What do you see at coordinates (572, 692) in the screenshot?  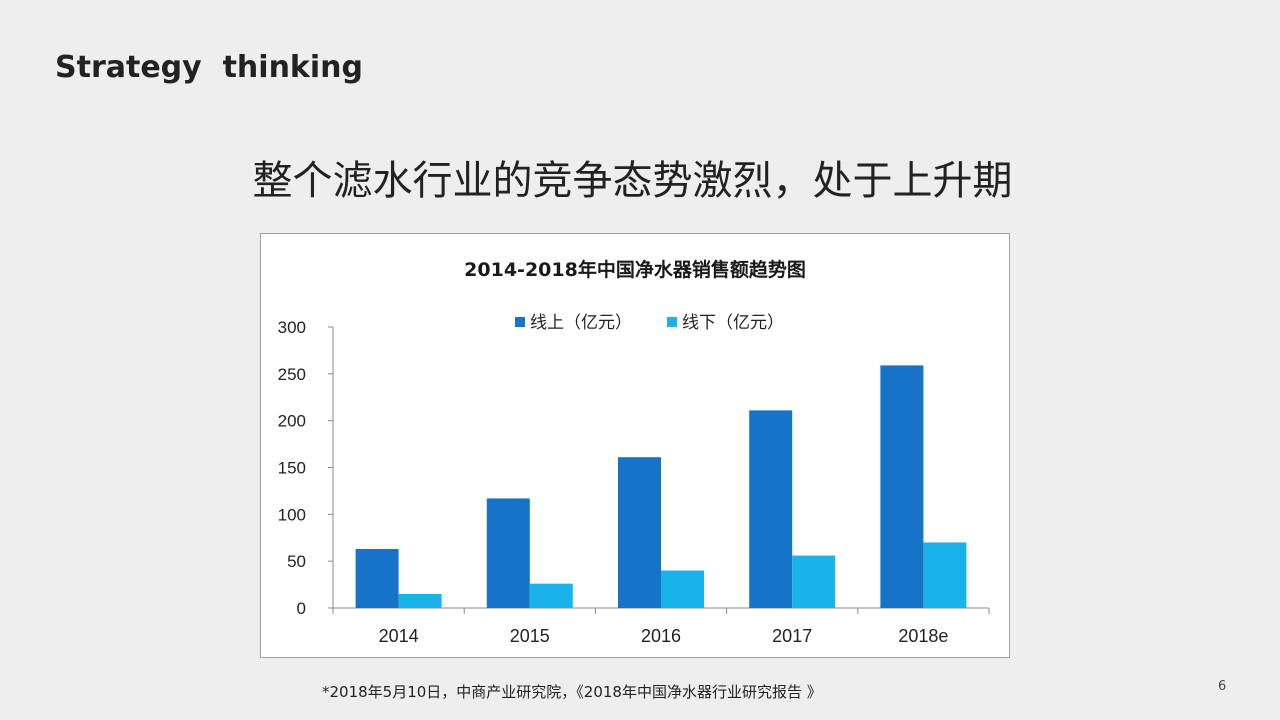 I see `source-footnote: *2018年5月10日，中商产业研究院，《2018年中国净水器行业研究报告 》` at bounding box center [572, 692].